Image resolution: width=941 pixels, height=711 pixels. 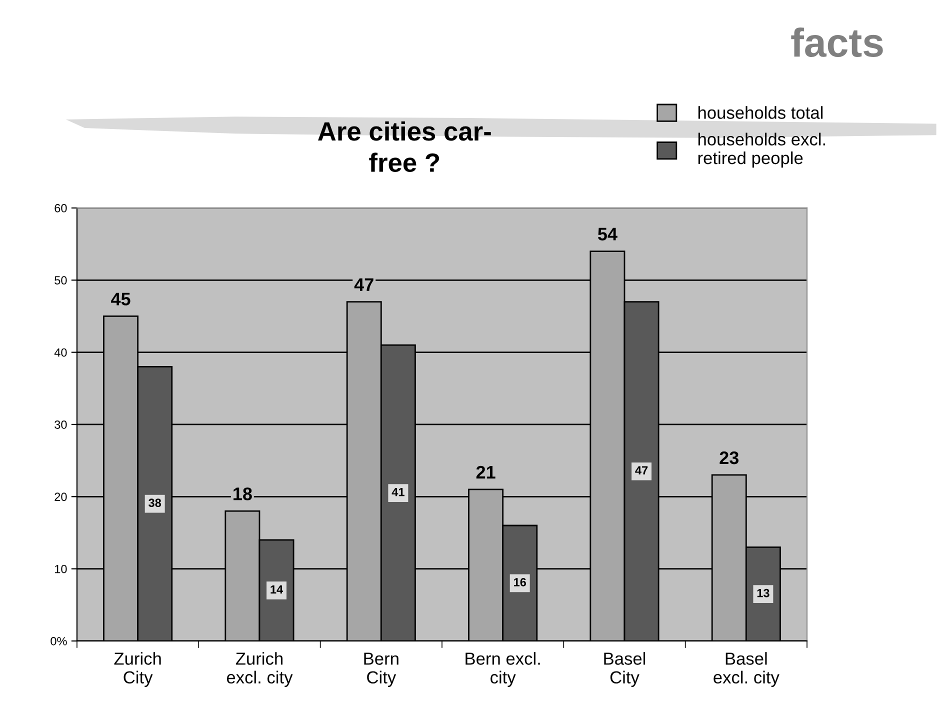 I want to click on data-label: 13, so click(x=763, y=593).